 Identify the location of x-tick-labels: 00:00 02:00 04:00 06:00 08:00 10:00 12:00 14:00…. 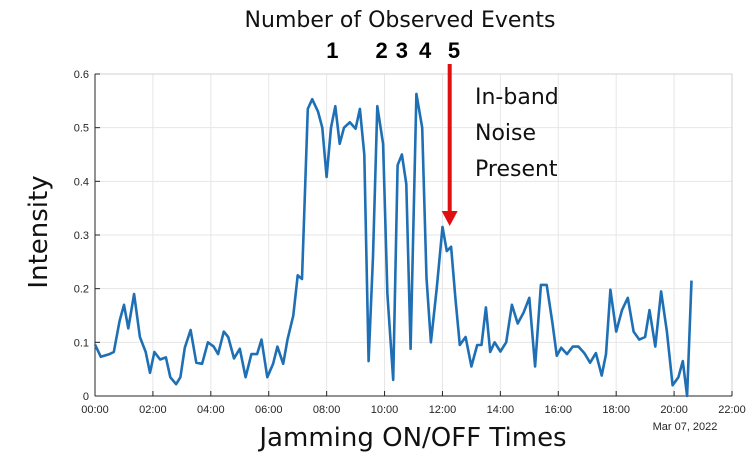
(413, 410).